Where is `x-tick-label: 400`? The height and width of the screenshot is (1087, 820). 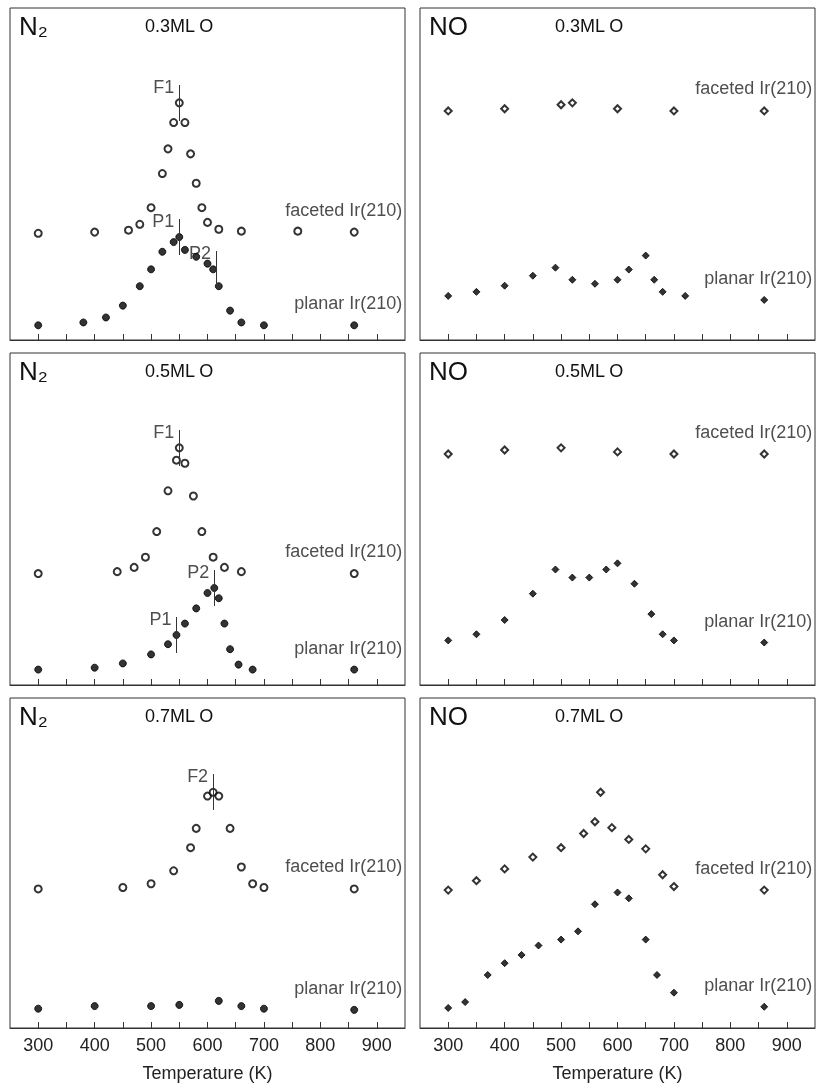
x-tick-label: 400 is located at coordinates (94, 1045).